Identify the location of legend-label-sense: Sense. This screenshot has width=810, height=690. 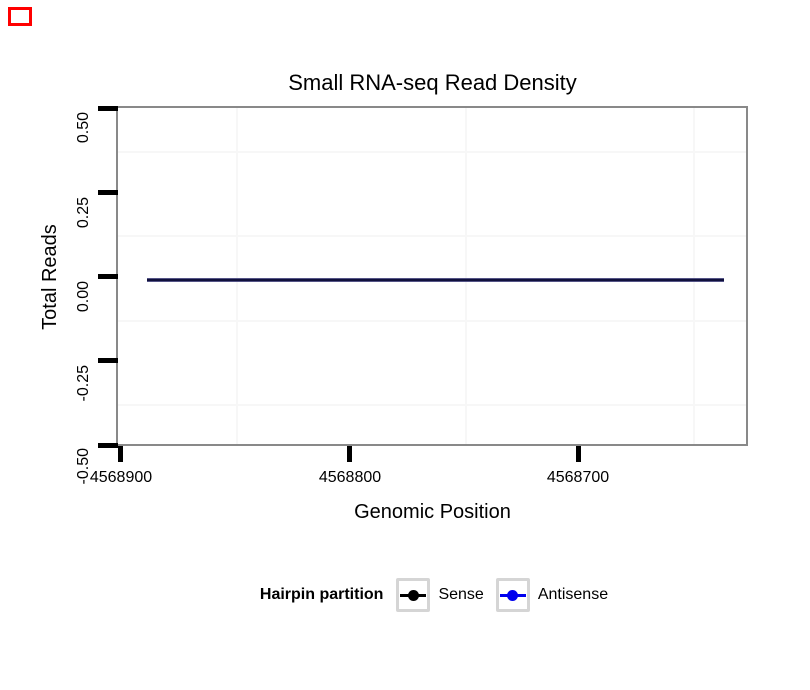
(461, 594).